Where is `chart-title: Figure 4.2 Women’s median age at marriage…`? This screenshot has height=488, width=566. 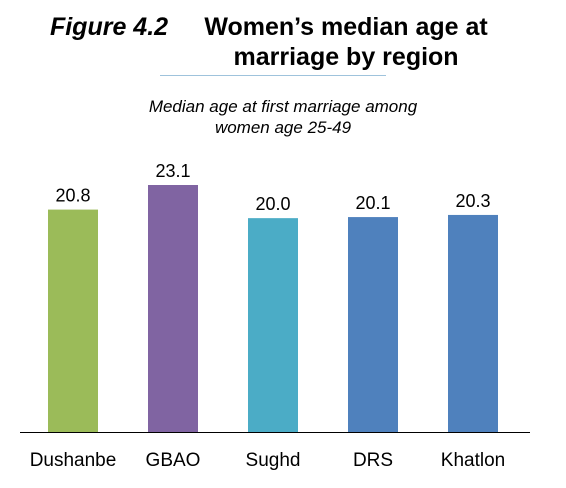
chart-title: Figure 4.2 Women’s median age at marriage… is located at coordinates (283, 42).